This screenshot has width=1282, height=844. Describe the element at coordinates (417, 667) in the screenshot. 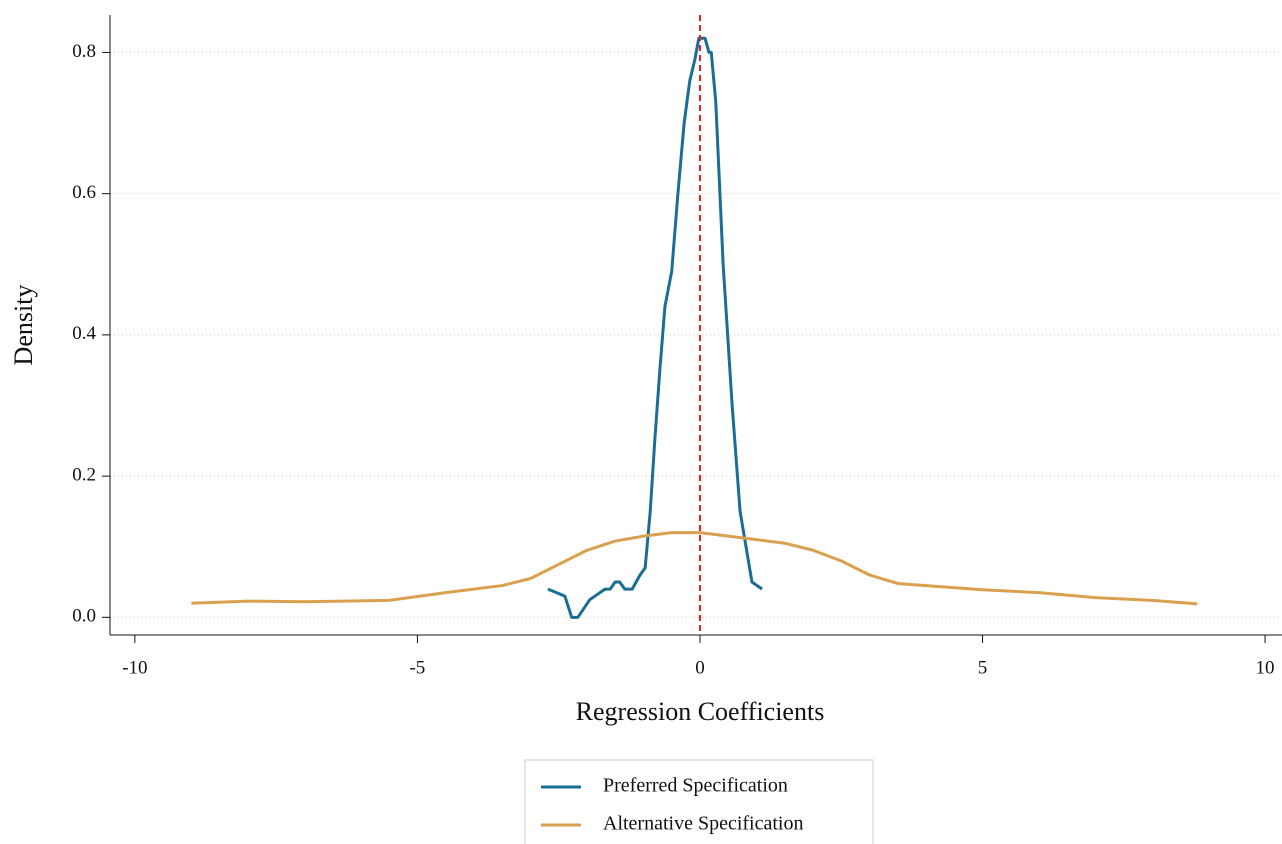

I see `x-tick-label: -5` at that location.